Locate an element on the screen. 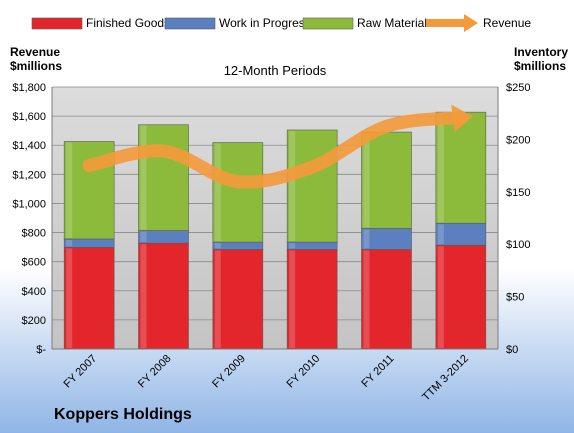  left-tick-label: $1,600 is located at coordinates (29, 117).